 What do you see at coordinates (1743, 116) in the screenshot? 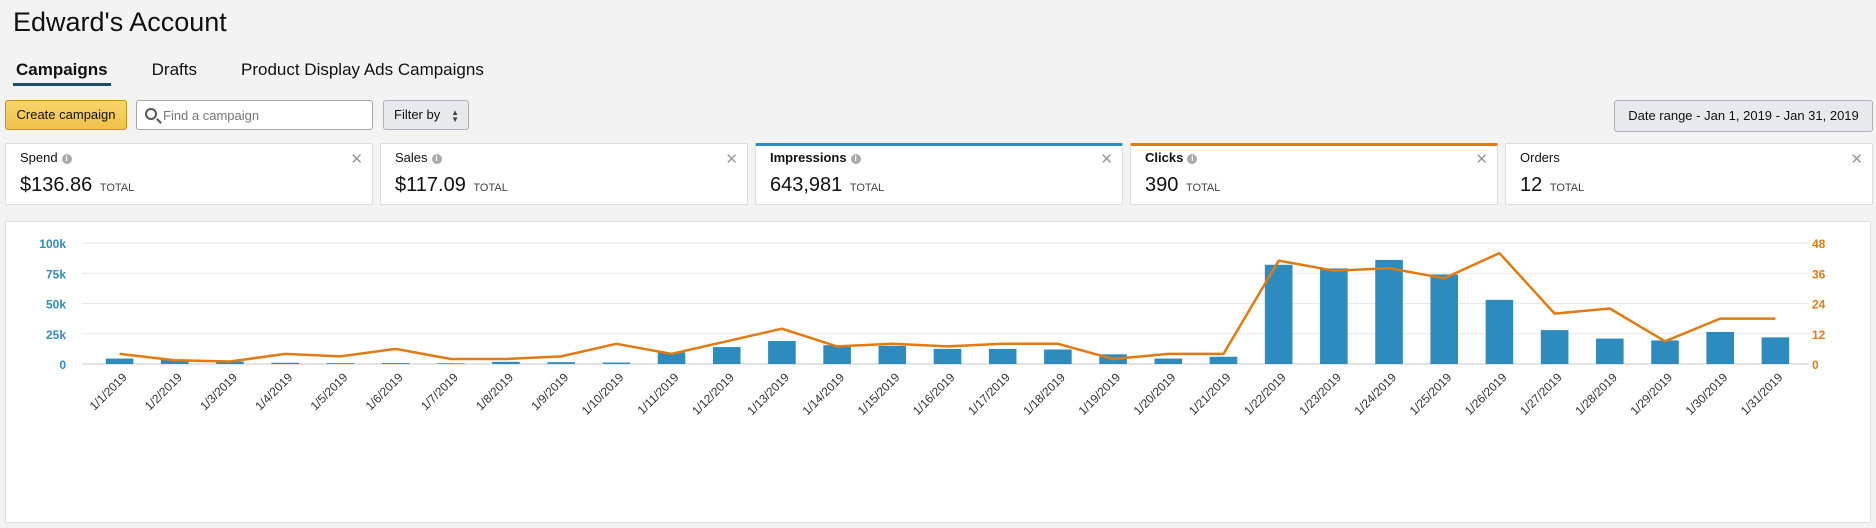
I see `date-range-button: Date range - Jan 1, 2019 - Jan 31, 2019` at bounding box center [1743, 116].